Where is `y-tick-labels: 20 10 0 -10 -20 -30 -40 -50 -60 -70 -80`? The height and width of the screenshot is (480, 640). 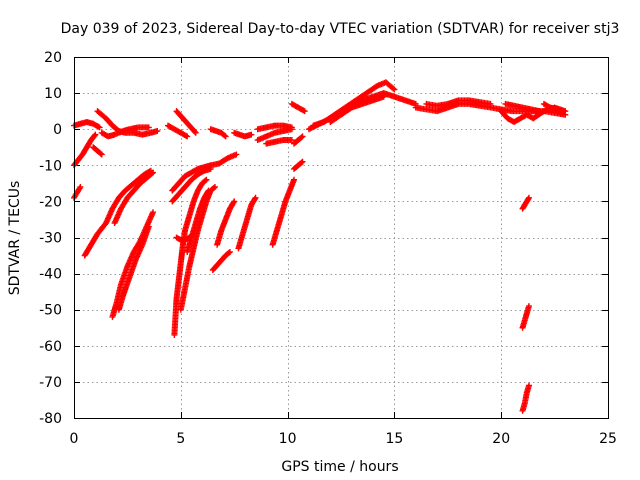 y-tick-labels: 20 10 0 -10 -20 -30 -40 -50 -60 -70 -80 is located at coordinates (50, 238).